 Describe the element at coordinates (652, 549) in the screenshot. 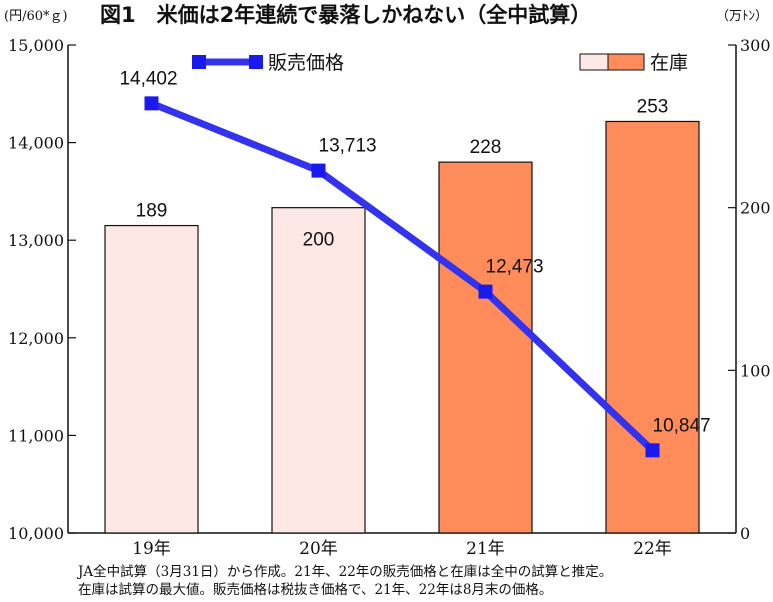

I see `x-tick-label: 22年` at that location.